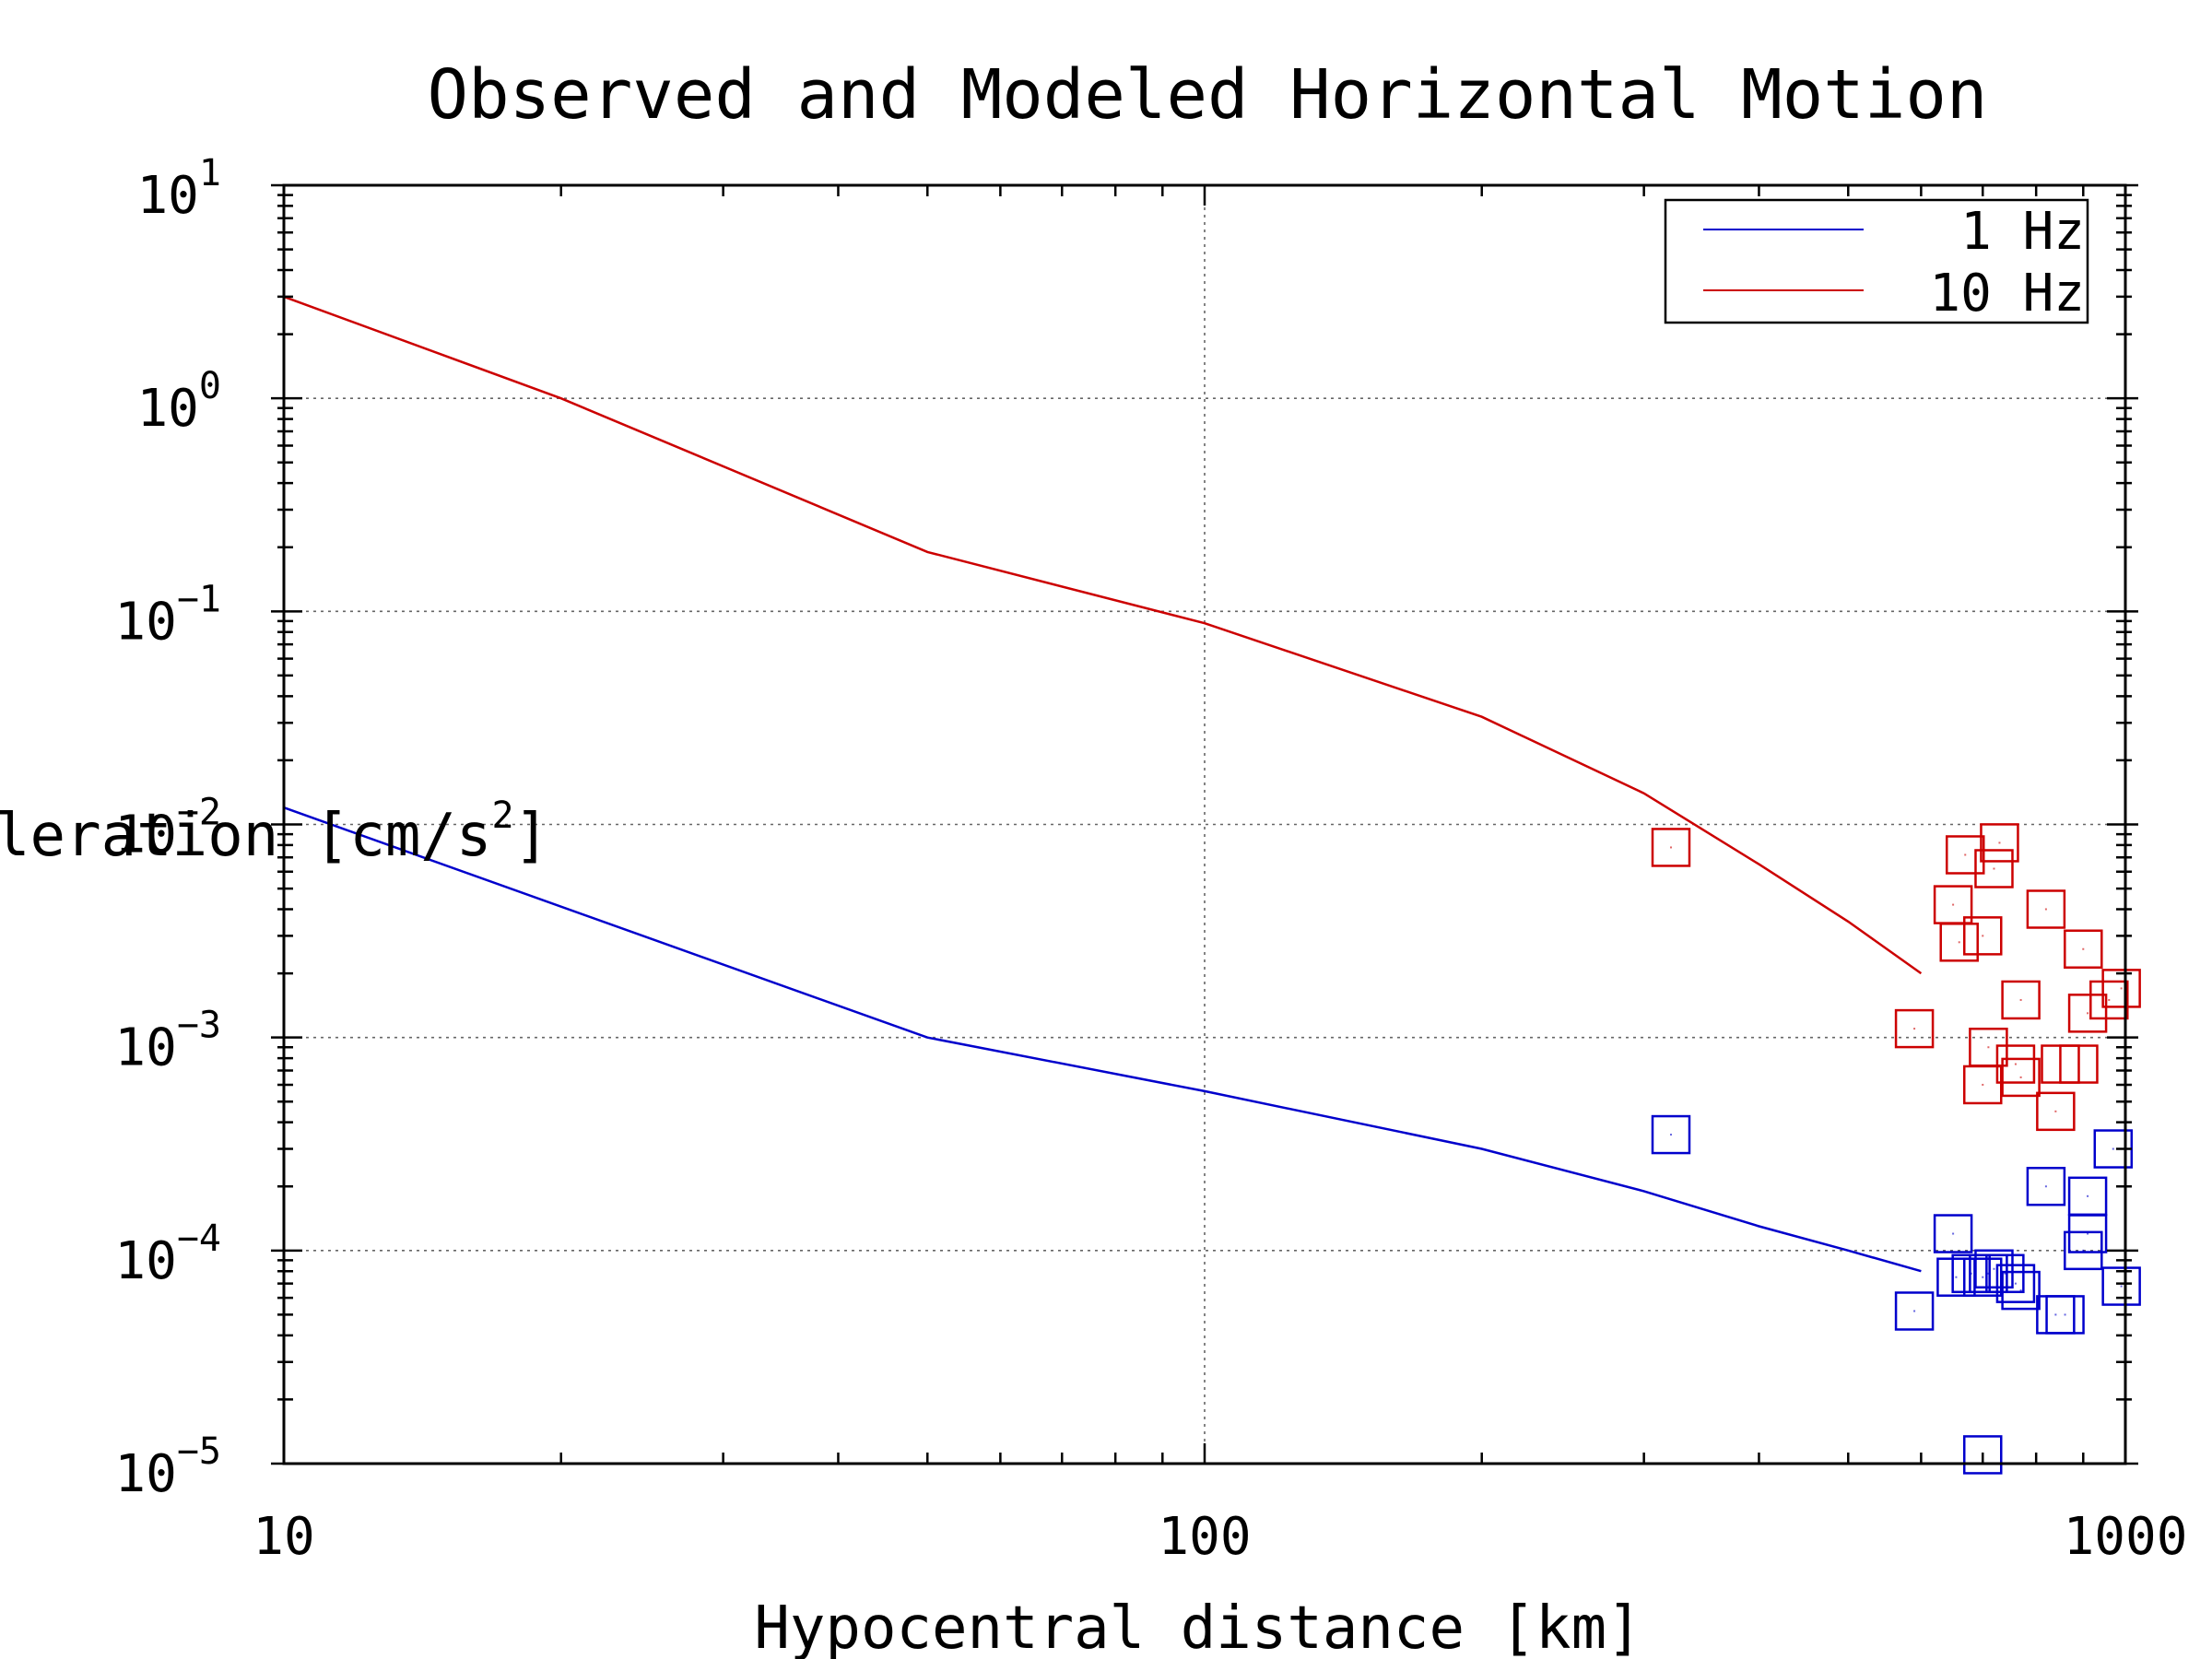 The height and width of the screenshot is (1659, 2212). Describe the element at coordinates (2022, 232) in the screenshot. I see `legend-label-1hz: 1 Hz` at that location.